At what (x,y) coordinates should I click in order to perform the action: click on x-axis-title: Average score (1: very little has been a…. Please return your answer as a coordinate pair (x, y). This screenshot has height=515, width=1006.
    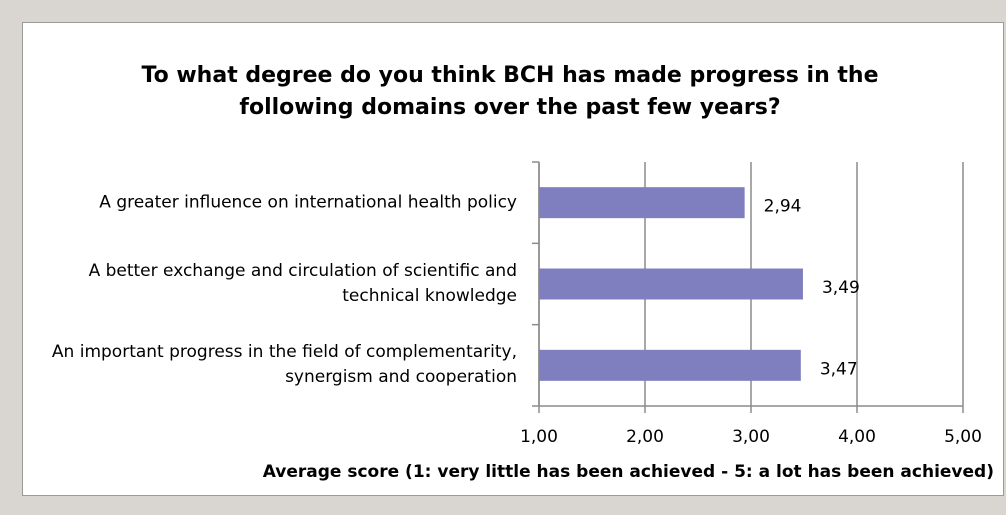
    Looking at the image, I should click on (628, 472).